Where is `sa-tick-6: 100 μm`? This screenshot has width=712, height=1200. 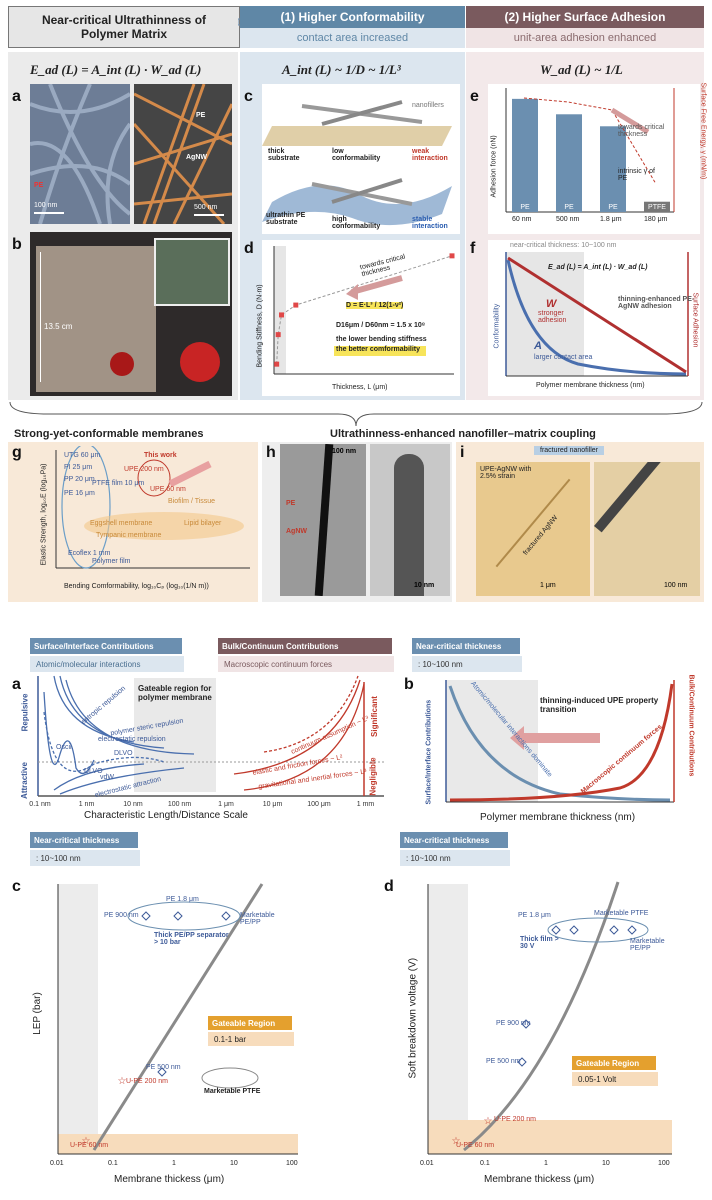 sa-tick-6: 100 μm is located at coordinates (319, 804).